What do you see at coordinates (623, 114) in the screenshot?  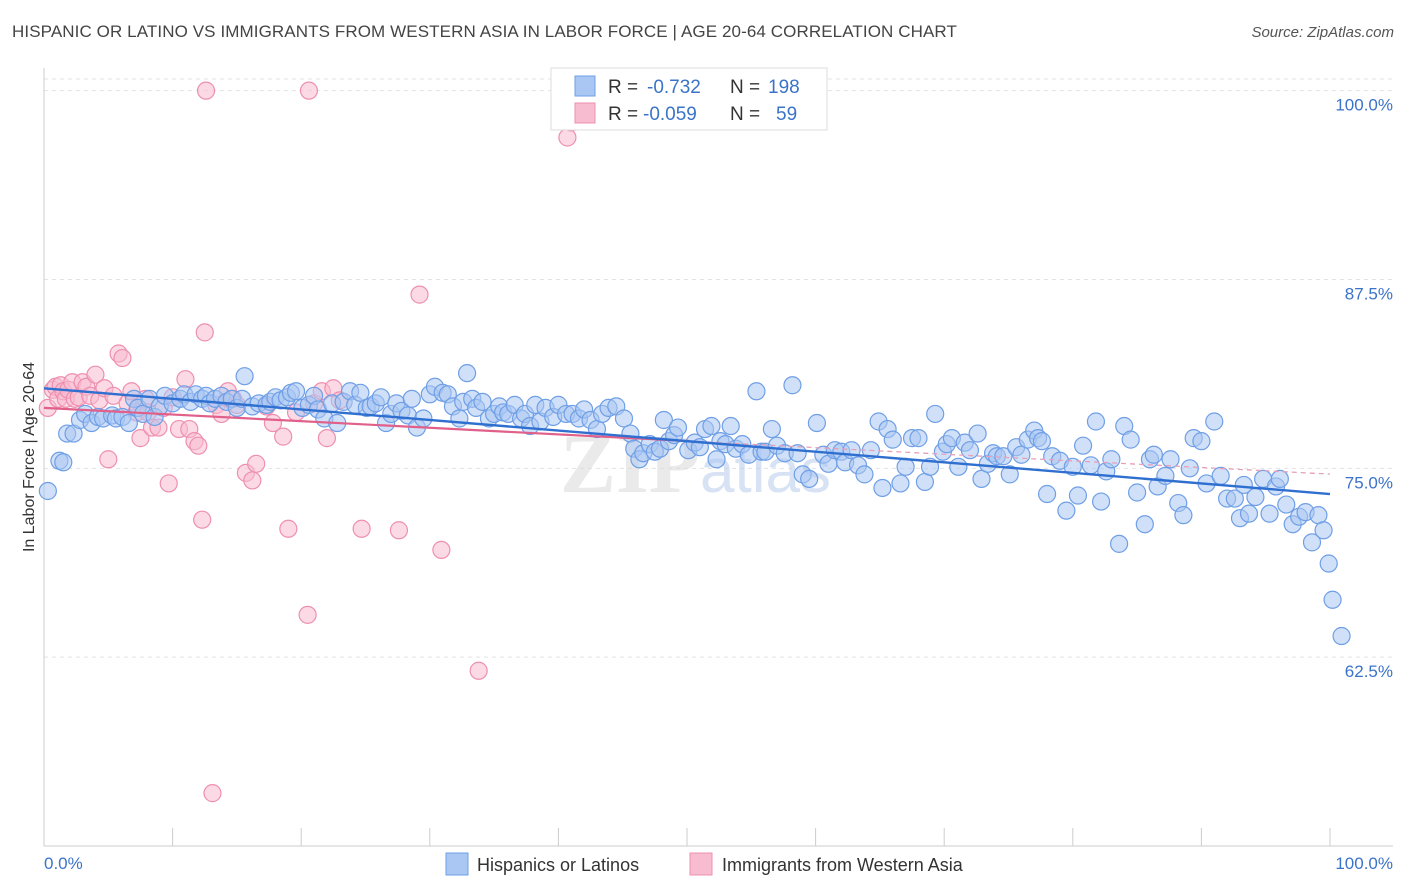 I see `legend-r-label-1: R =` at bounding box center [623, 114].